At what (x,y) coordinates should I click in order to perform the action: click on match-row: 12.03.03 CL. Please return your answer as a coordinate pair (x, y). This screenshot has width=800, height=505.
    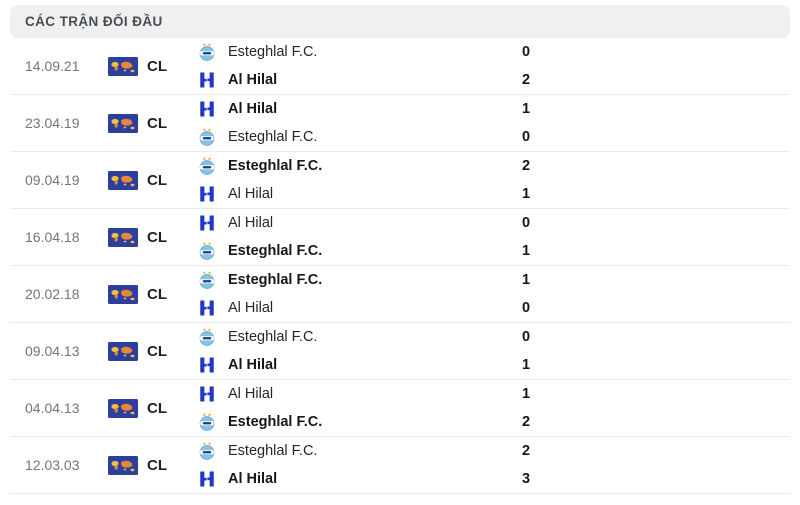
    Looking at the image, I should click on (400, 465).